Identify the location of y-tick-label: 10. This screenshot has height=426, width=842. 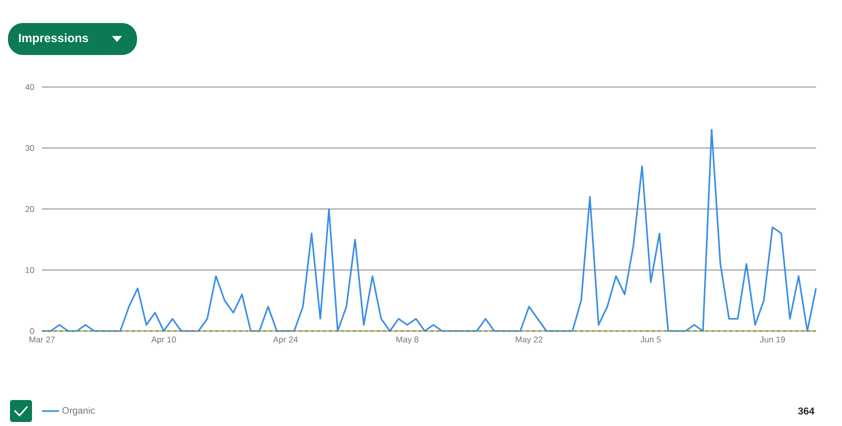
(30, 270).